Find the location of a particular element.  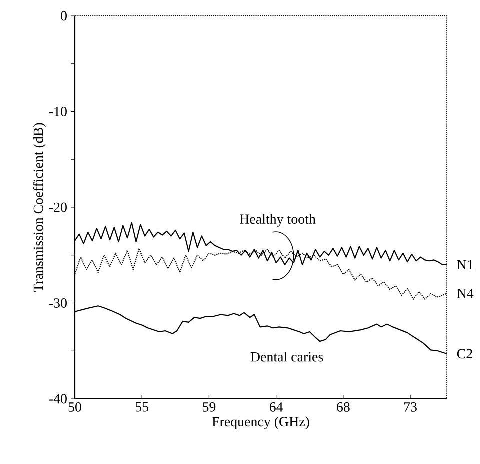

x-tick-label: 59 is located at coordinates (209, 407).